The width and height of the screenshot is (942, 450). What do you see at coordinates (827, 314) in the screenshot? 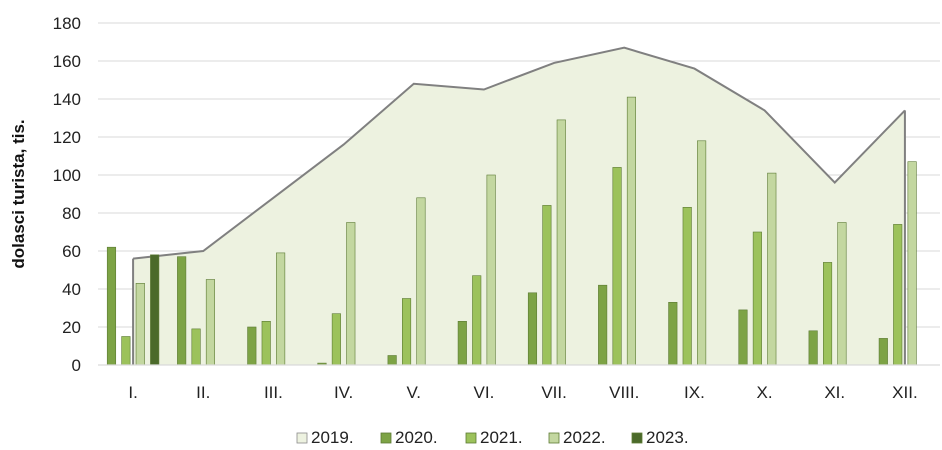
I see `bar-2021-XI` at bounding box center [827, 314].